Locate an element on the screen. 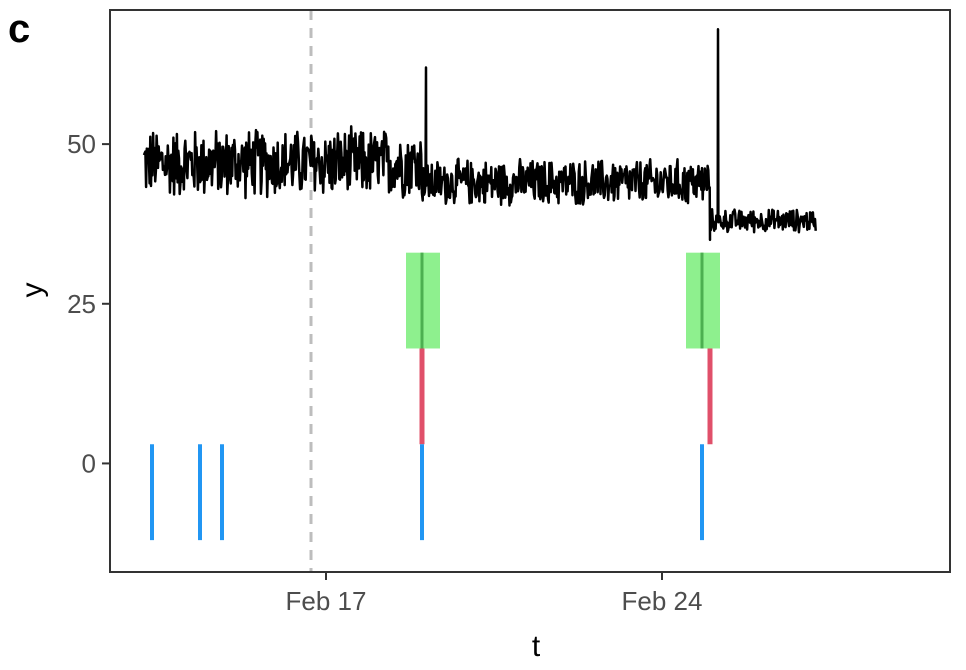  y-axis: 0 25 50 is located at coordinates (88, 303).